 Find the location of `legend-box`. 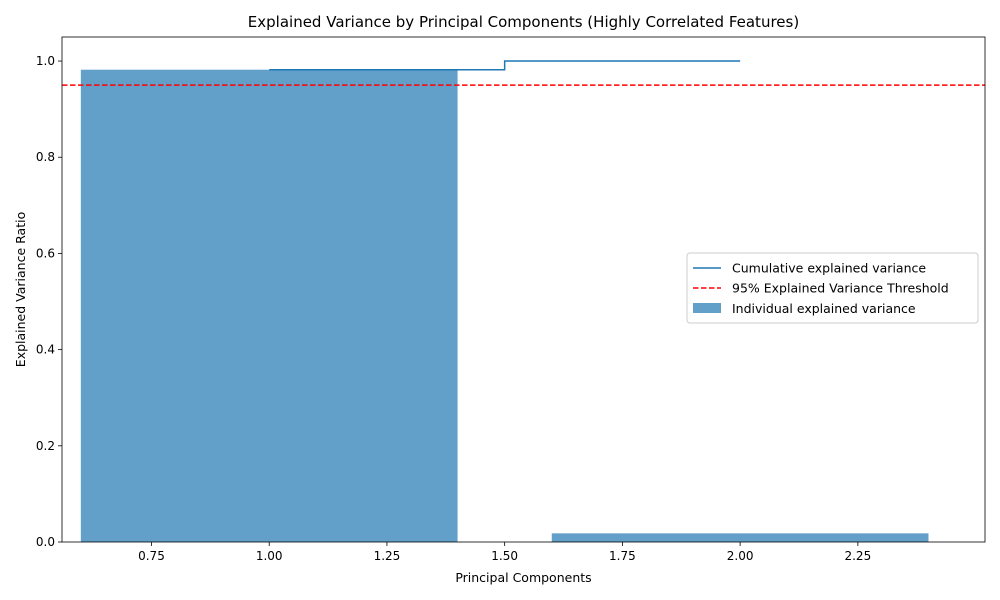

legend-box is located at coordinates (832, 288).